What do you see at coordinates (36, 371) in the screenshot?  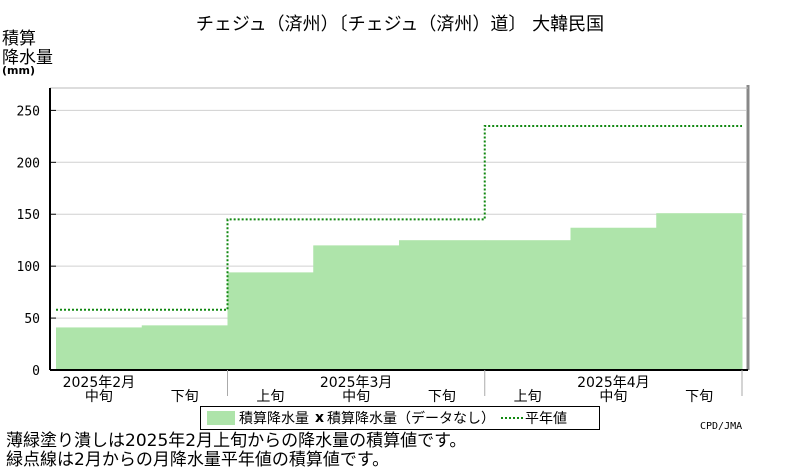 I see `y-tick-label-0: 0` at bounding box center [36, 371].